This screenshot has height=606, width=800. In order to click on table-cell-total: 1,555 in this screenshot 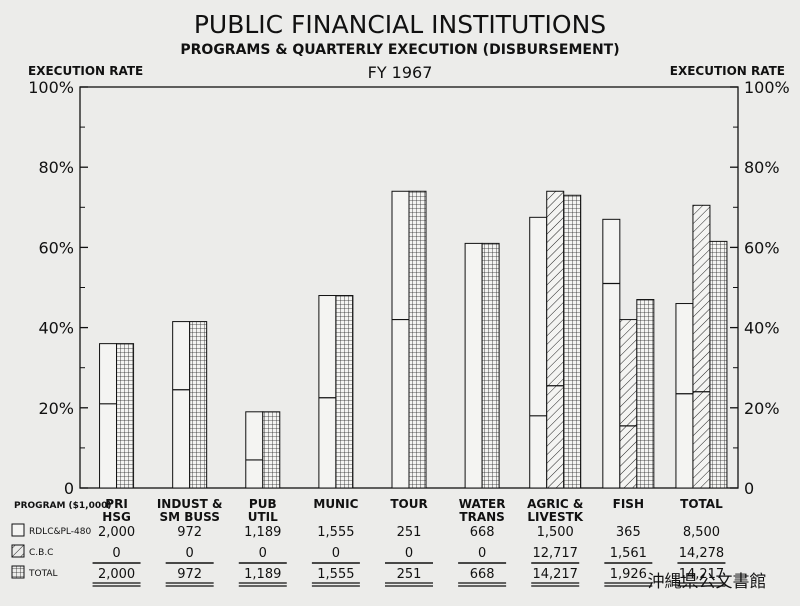, I will do `click(335, 574)`.